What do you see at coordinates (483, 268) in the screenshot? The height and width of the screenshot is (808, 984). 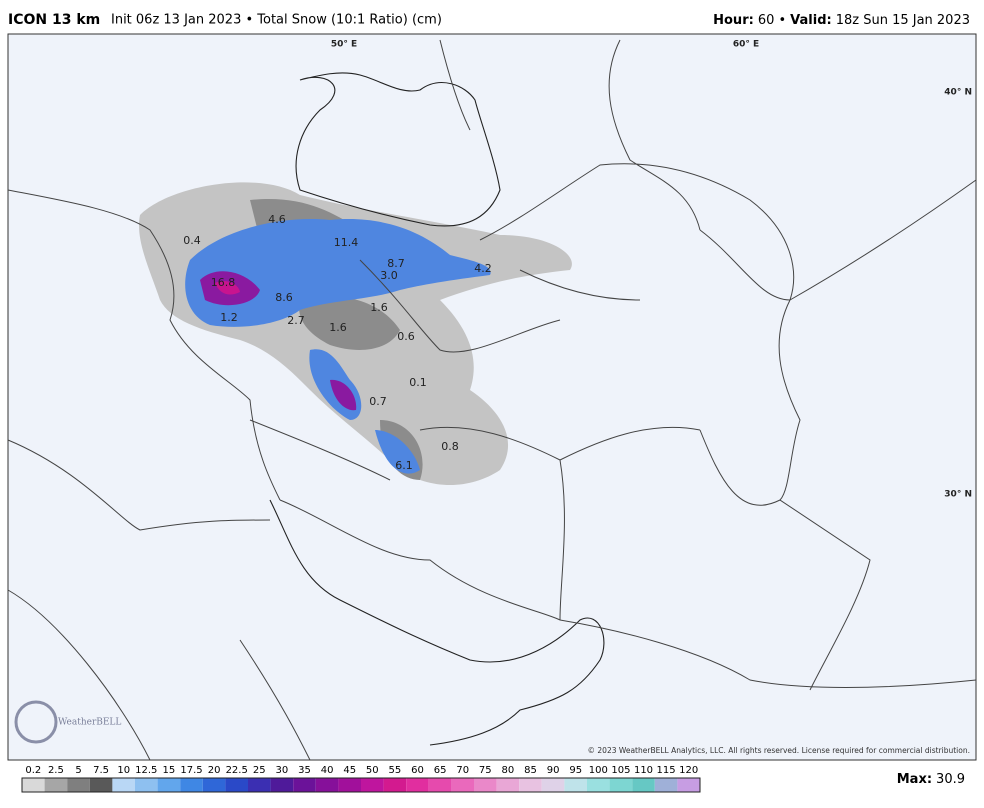 I see `snow-label: 4.2` at bounding box center [483, 268].